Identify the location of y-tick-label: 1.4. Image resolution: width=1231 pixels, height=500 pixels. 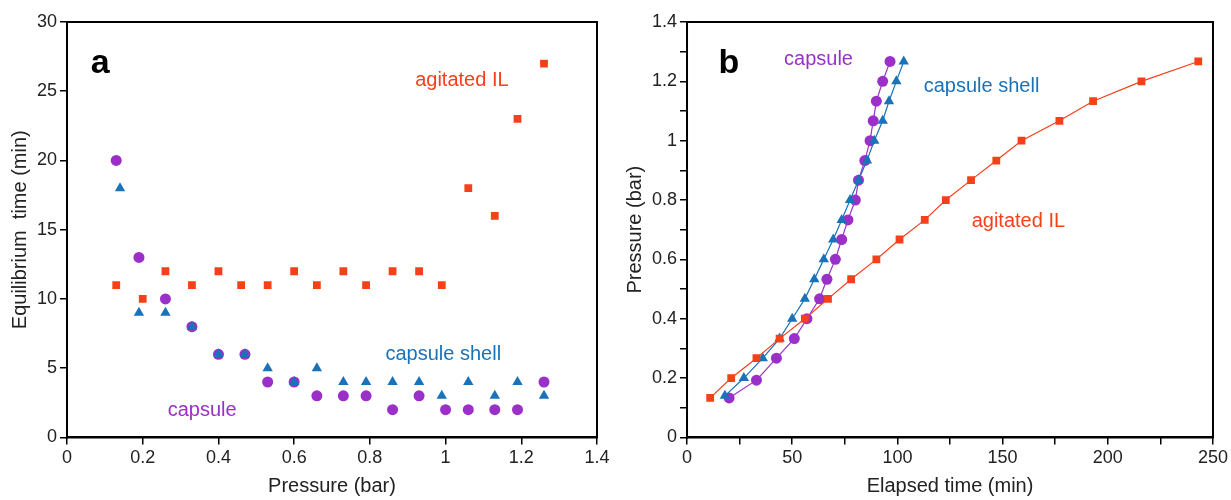
(664, 20).